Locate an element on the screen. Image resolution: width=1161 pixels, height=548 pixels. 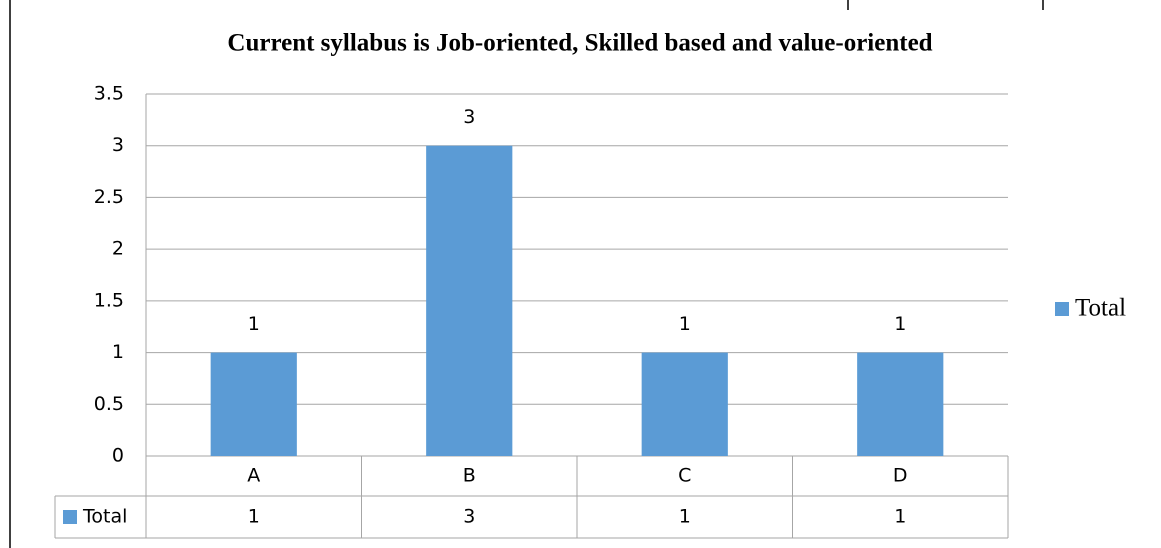
y-tick-label: 2.5 is located at coordinates (109, 197).